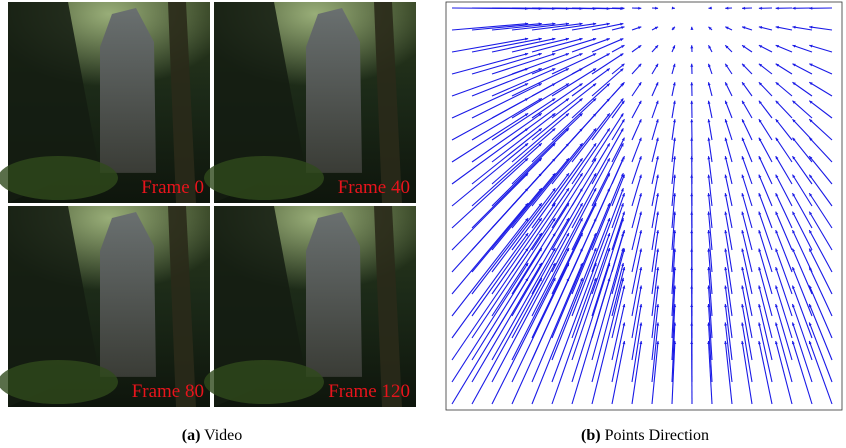 The width and height of the screenshot is (846, 448). I want to click on temple, so click(128, 90).